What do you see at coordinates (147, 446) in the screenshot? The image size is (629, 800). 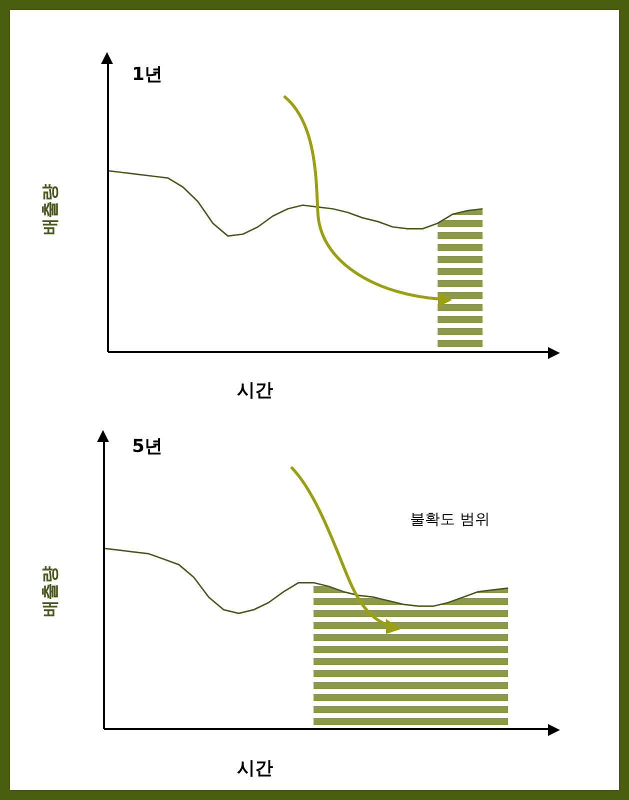 I see `chart-title: 5년` at bounding box center [147, 446].